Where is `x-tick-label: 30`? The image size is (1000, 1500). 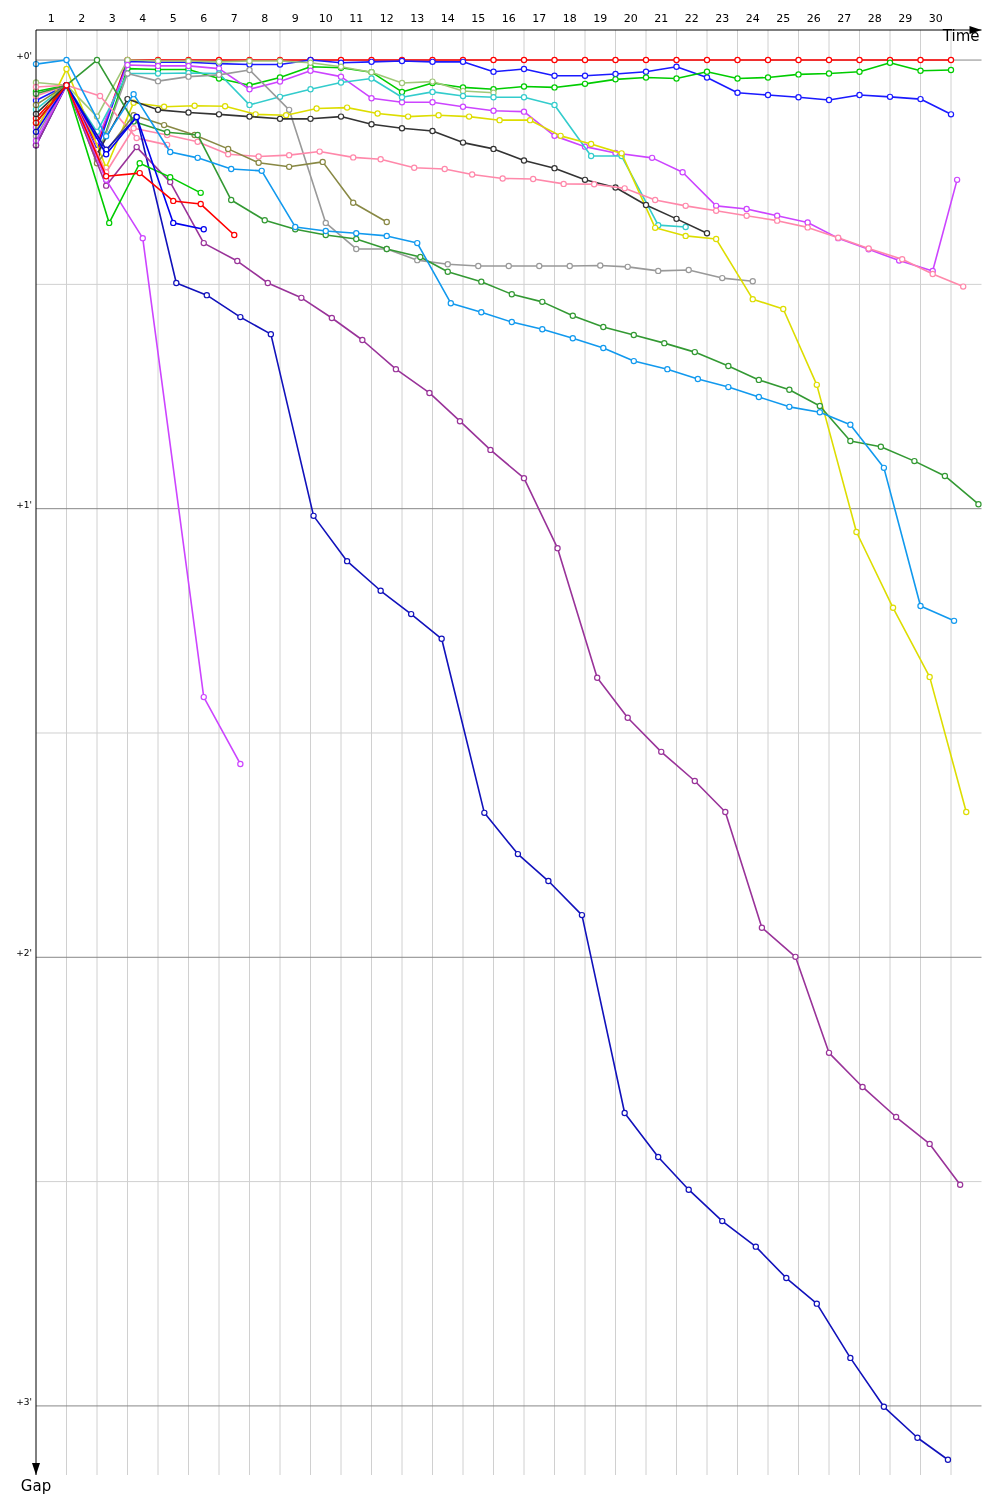
x-tick-label: 30 is located at coordinates (935, 18).